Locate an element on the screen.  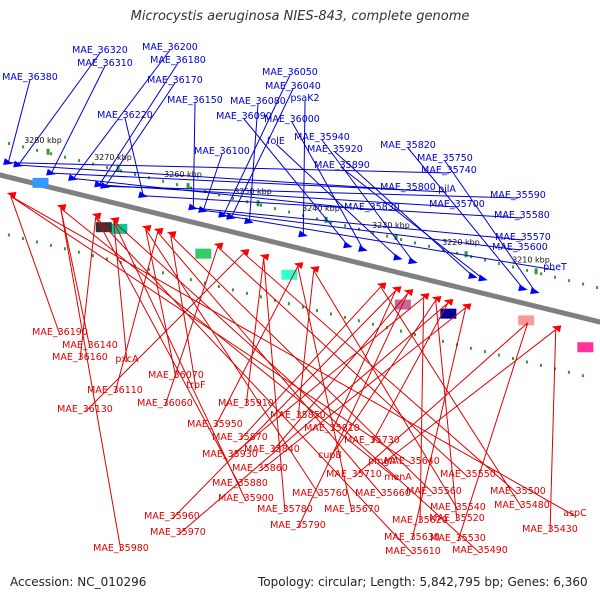
reverse-label: MAE_36190 is located at coordinates (60, 332).